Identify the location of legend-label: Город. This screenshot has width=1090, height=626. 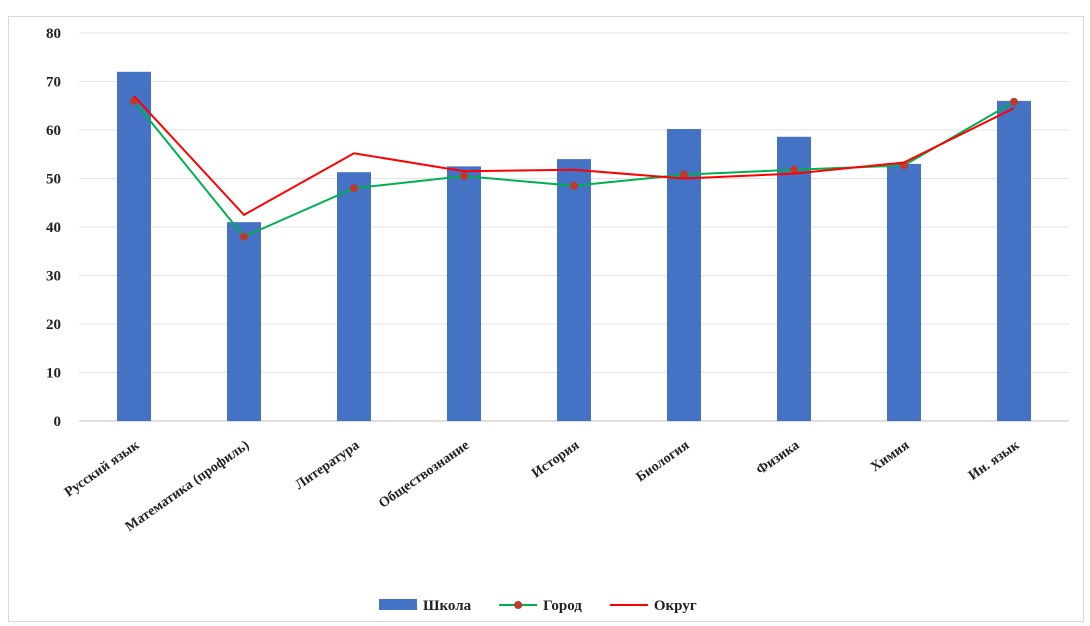
(562, 606).